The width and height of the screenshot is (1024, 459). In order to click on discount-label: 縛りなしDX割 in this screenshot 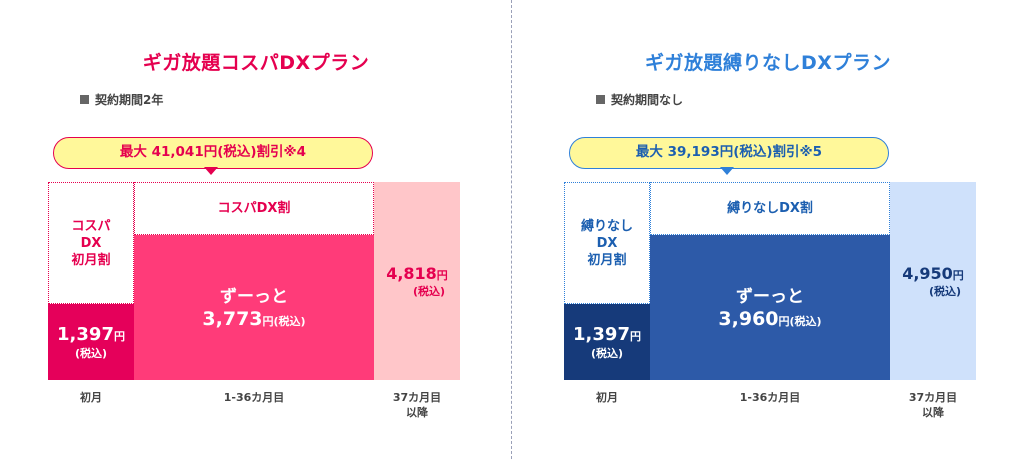, I will do `click(770, 208)`.